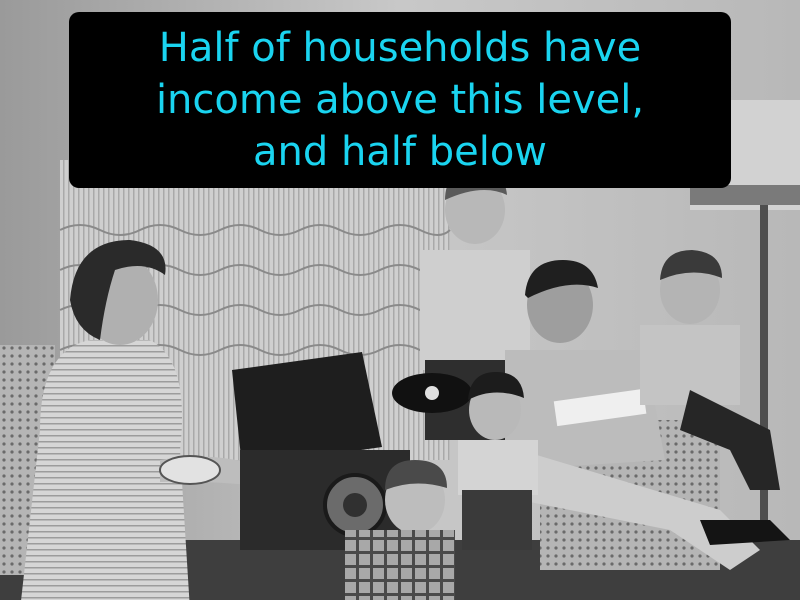 This screenshot has height=600, width=800. What do you see at coordinates (600, 407) in the screenshot?
I see `book` at bounding box center [600, 407].